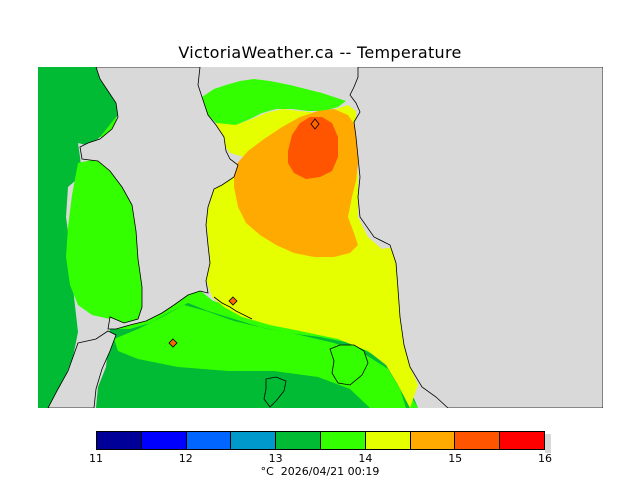 The width and height of the screenshot is (640, 480). What do you see at coordinates (320, 52) in the screenshot?
I see `map-title: VictoriaWeather.ca -- Temperature` at bounding box center [320, 52].